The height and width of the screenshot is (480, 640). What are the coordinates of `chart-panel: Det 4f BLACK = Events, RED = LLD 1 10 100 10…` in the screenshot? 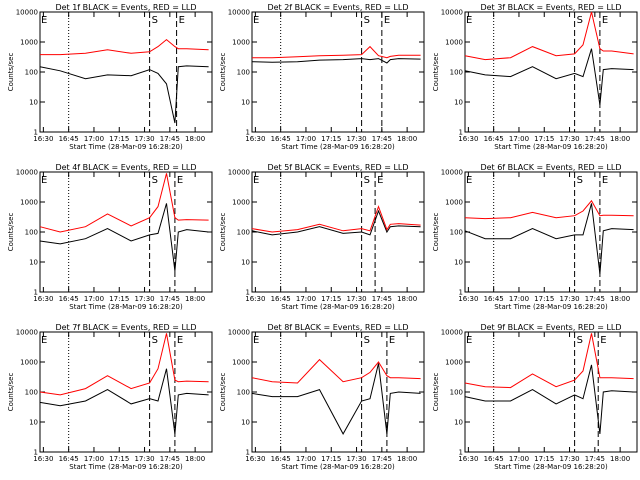 It's located at (110, 237).